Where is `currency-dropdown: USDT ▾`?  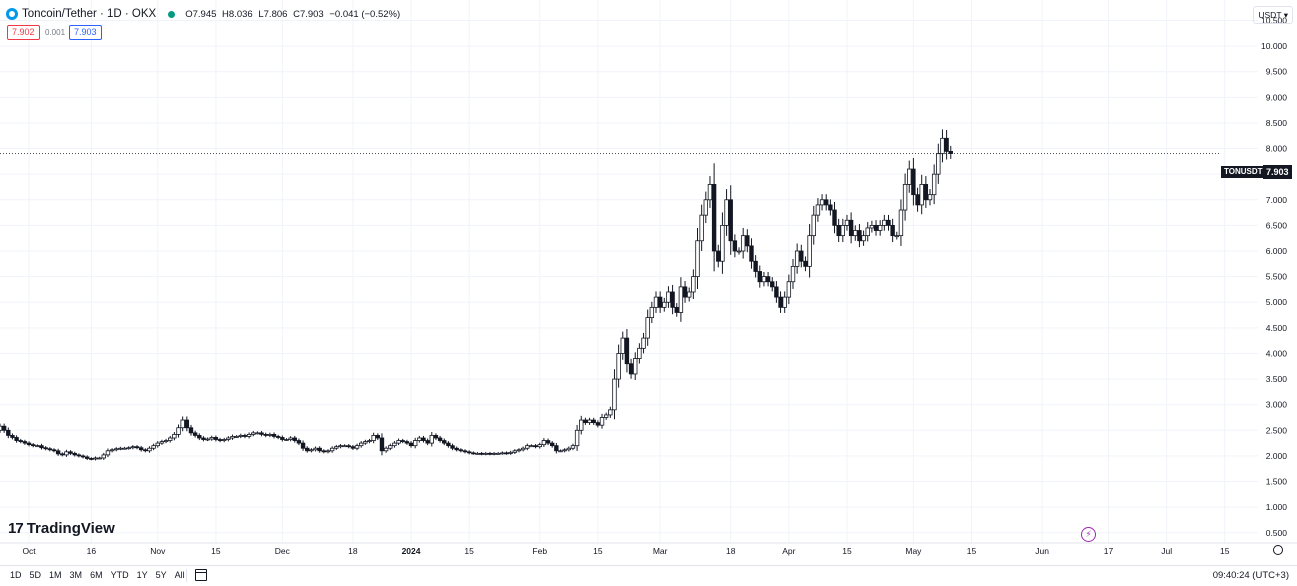 currency-dropdown: USDT ▾ is located at coordinates (1273, 15).